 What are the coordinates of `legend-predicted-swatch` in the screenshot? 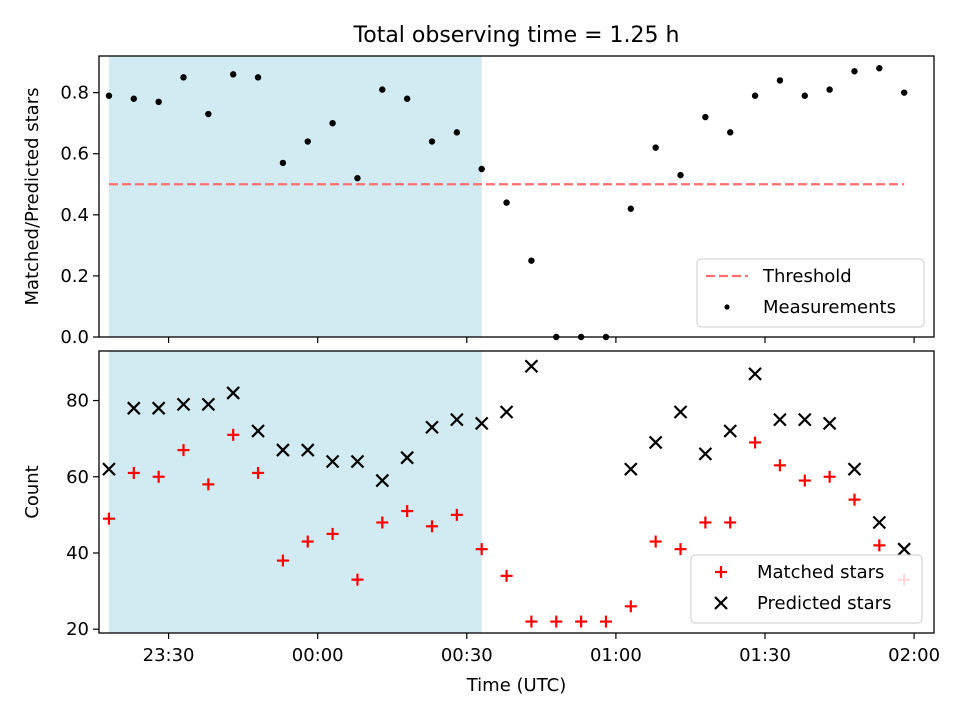 It's located at (721, 603).